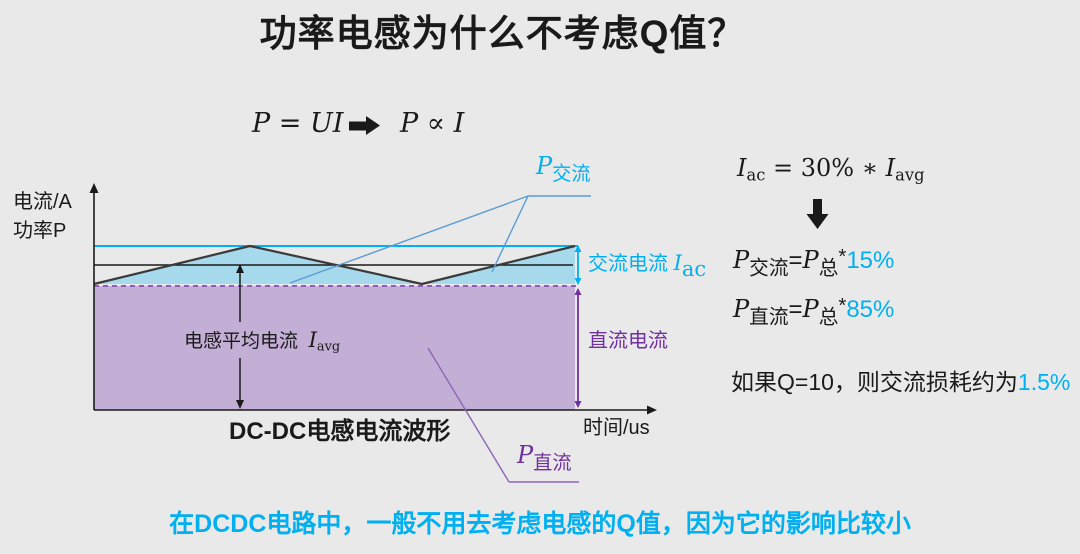 This screenshot has height=554, width=1080. I want to click on eq2-sub2: 总, so click(828, 268).